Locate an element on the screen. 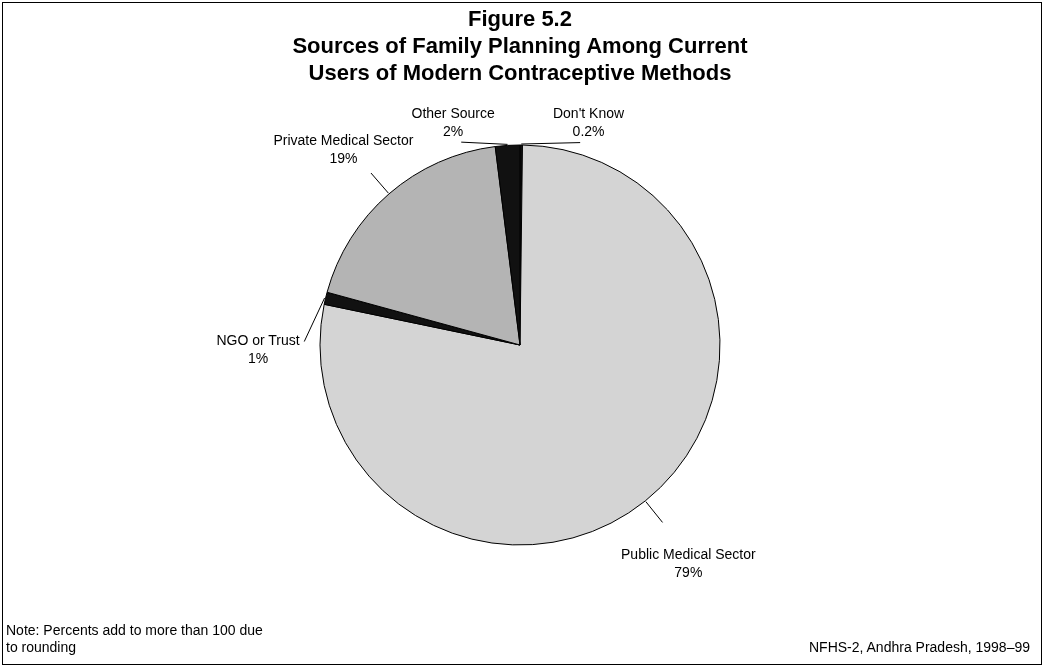  data-label: 19% is located at coordinates (343, 158).